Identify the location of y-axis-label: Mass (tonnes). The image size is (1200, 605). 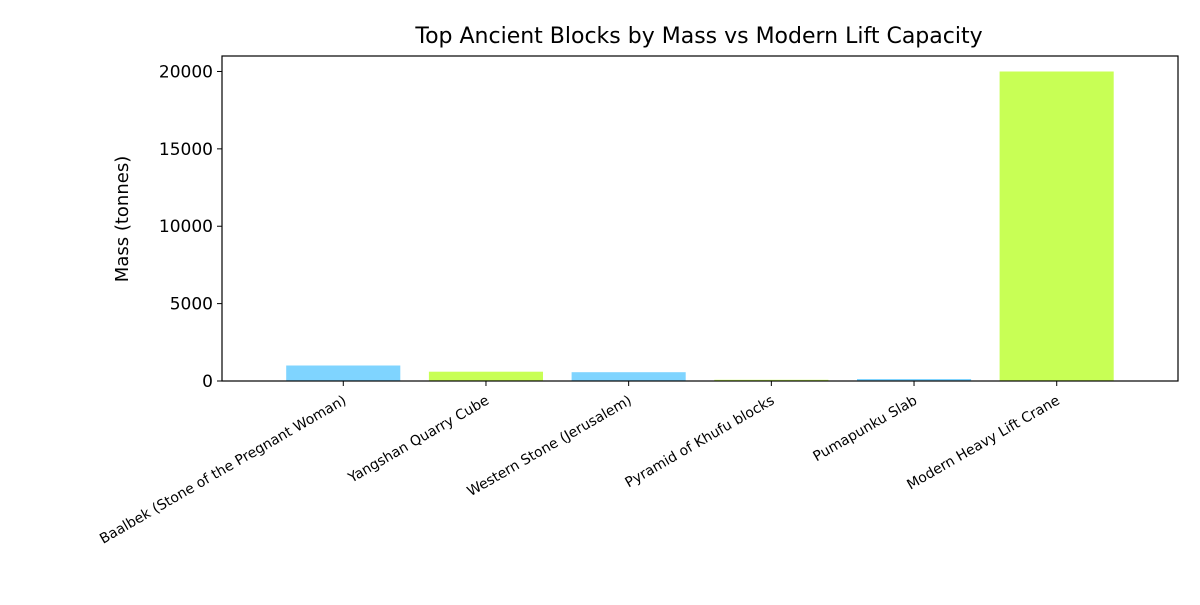
(122, 219).